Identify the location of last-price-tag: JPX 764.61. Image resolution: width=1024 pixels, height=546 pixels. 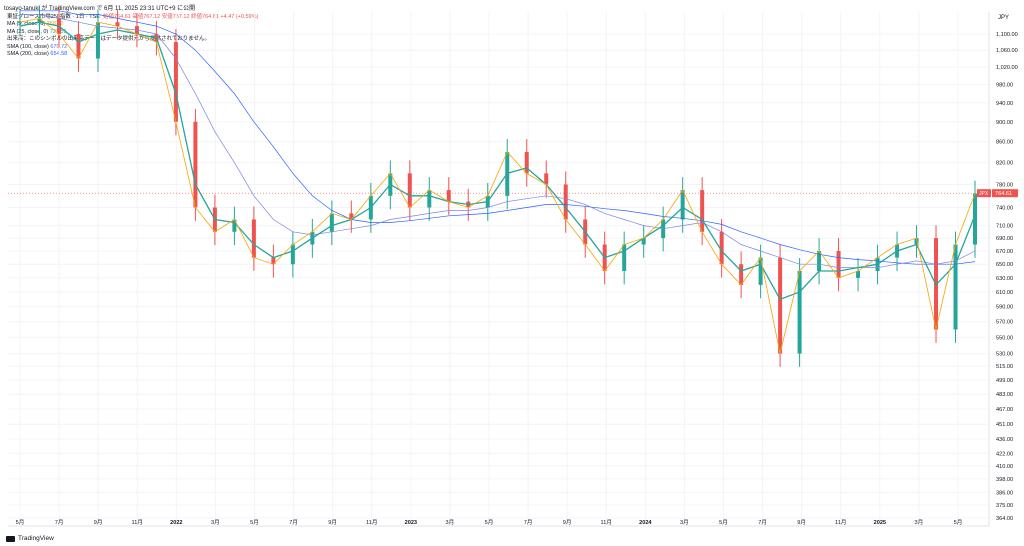
(997, 193).